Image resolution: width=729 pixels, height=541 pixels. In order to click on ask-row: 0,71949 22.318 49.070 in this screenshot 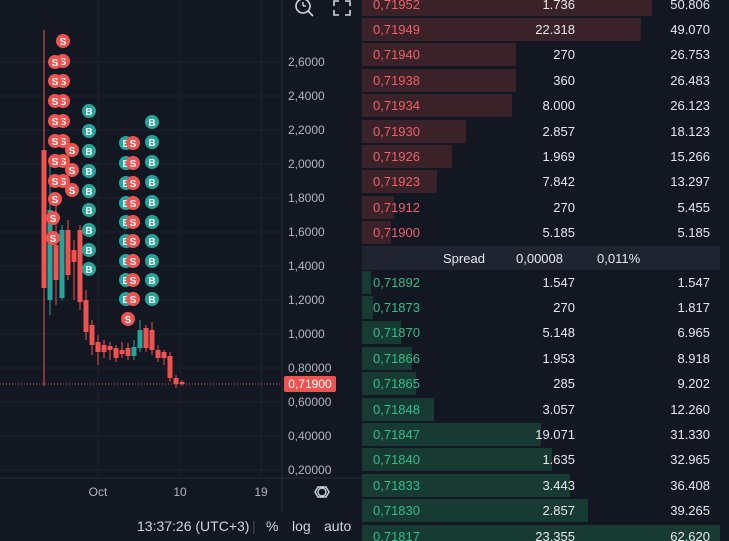, I will do `click(541, 29)`.